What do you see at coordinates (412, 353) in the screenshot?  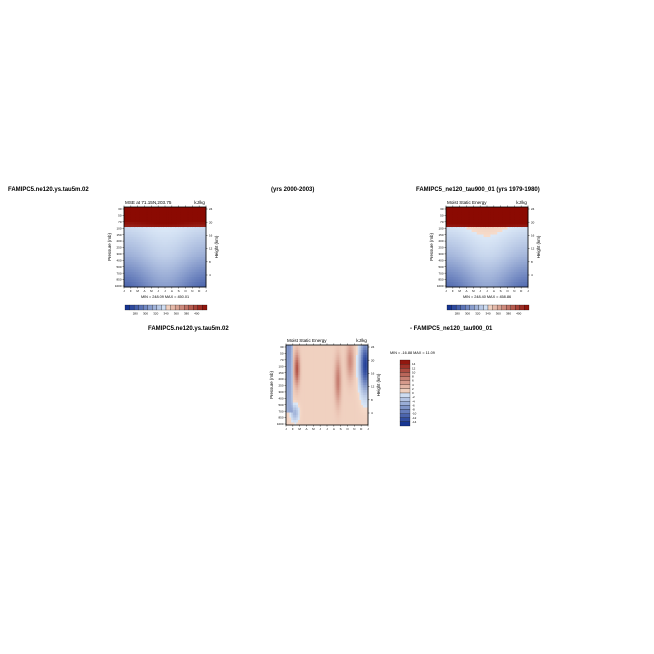 I see `panel3-stats: MIN = -16.88 MAX = 11.09` at bounding box center [412, 353].